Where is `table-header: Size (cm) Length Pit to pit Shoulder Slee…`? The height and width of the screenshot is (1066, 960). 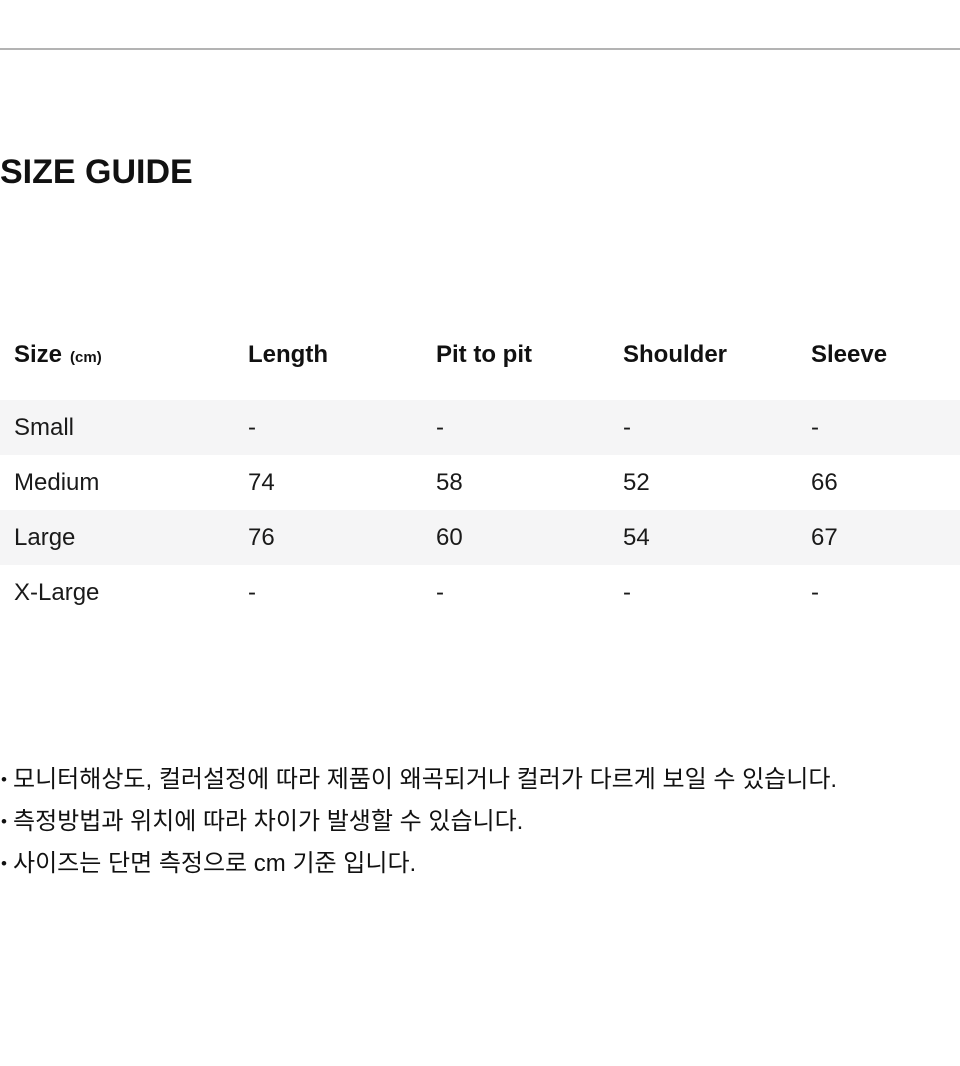
table-header: Size (cm) Length Pit to pit Shoulder Slee… is located at coordinates (480, 360).